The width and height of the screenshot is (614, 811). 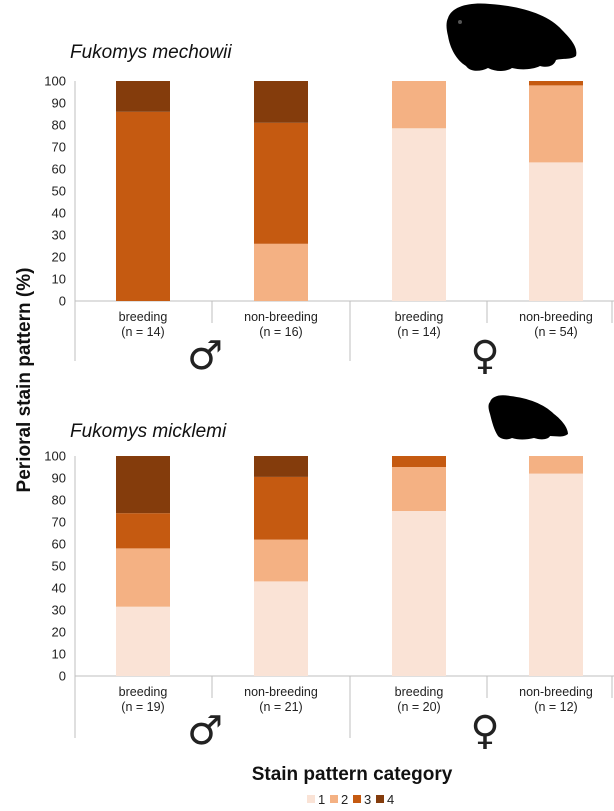 What do you see at coordinates (344, 799) in the screenshot?
I see `legend-label: 2` at bounding box center [344, 799].